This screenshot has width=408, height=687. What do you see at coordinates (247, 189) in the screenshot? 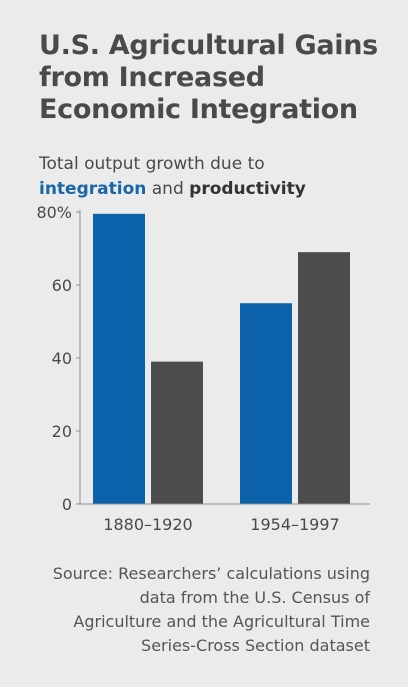
I see `legend-productivity: productivity` at bounding box center [247, 189].